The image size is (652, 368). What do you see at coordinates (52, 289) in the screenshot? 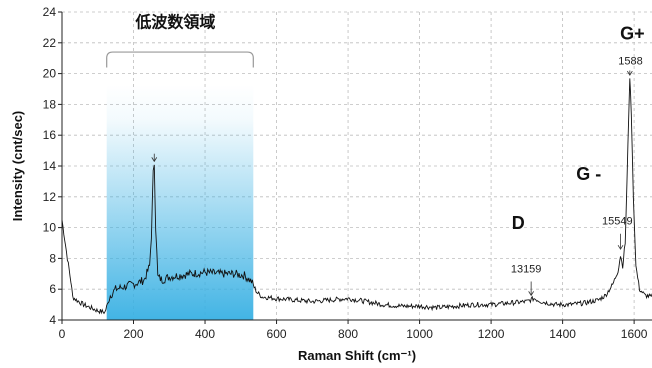
I see `y-tick-label: 6` at bounding box center [52, 289].